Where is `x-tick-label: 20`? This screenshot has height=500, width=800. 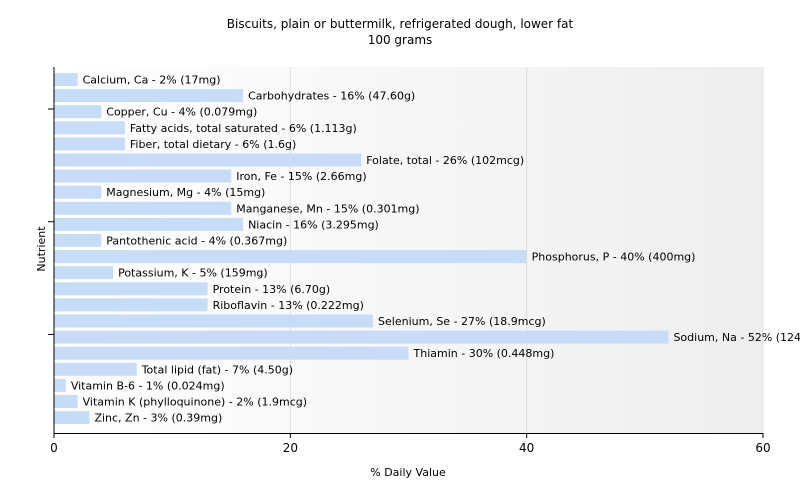
x-tick-label: 20 is located at coordinates (290, 448).